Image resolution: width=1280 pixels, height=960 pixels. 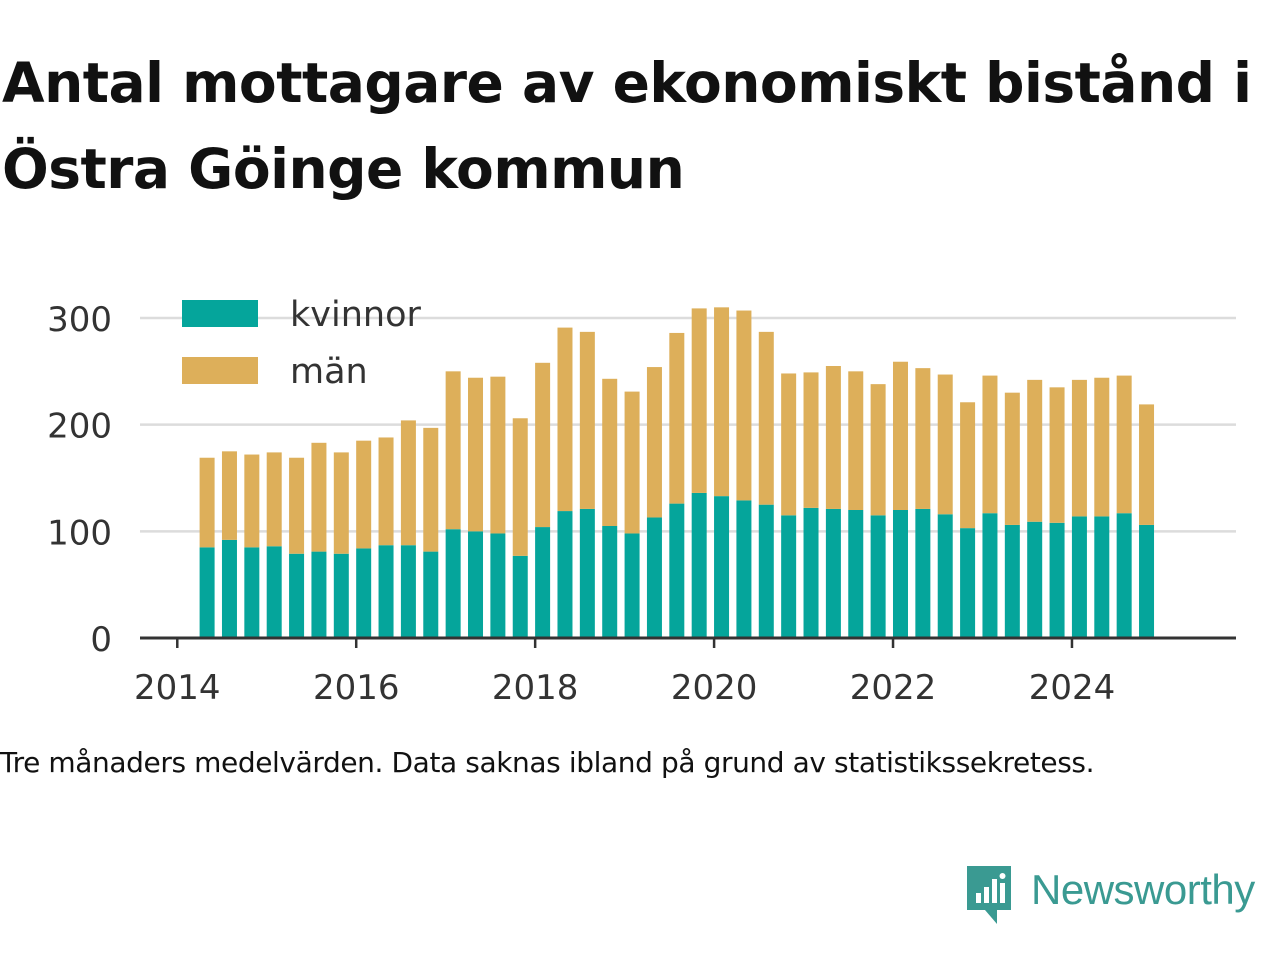 I want to click on y-tick-label: 0, so click(x=101, y=640).